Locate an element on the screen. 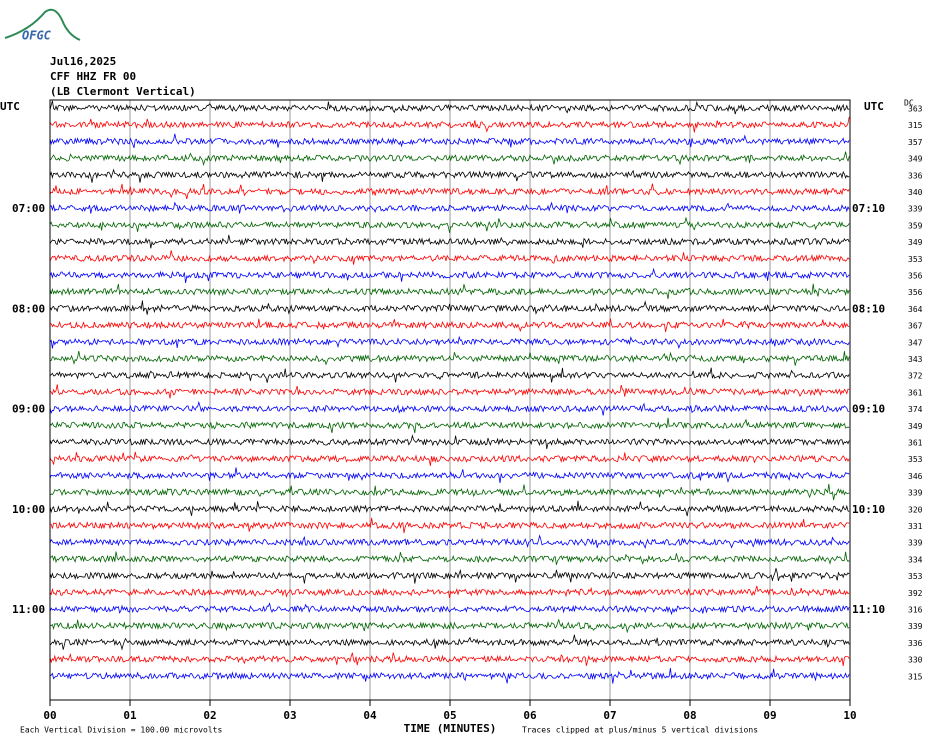 The width and height of the screenshot is (930, 744). x-tick-label: 06 is located at coordinates (530, 715).